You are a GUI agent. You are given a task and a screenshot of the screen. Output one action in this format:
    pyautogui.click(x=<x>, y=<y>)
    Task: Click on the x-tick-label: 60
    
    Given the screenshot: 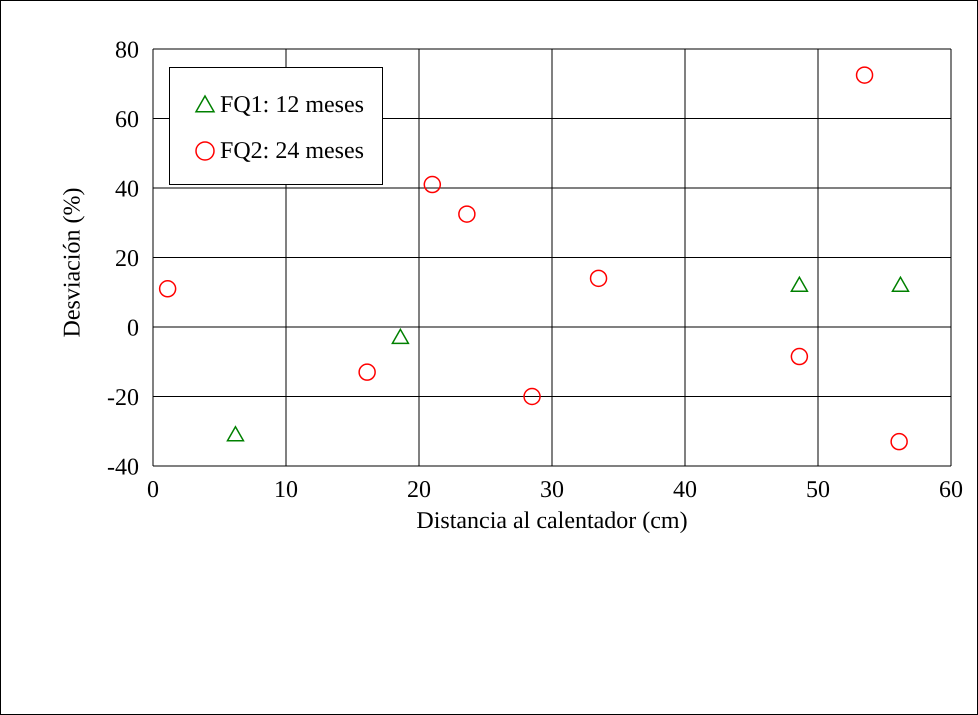 What is the action you would take?
    pyautogui.click(x=951, y=490)
    